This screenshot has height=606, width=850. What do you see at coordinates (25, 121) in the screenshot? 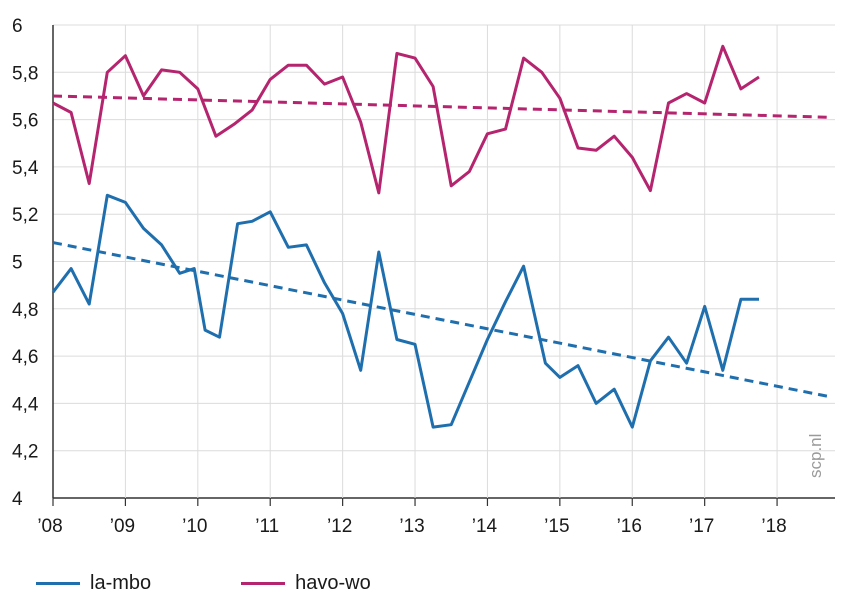
I see `y-tick-label: 5,6` at bounding box center [25, 121].